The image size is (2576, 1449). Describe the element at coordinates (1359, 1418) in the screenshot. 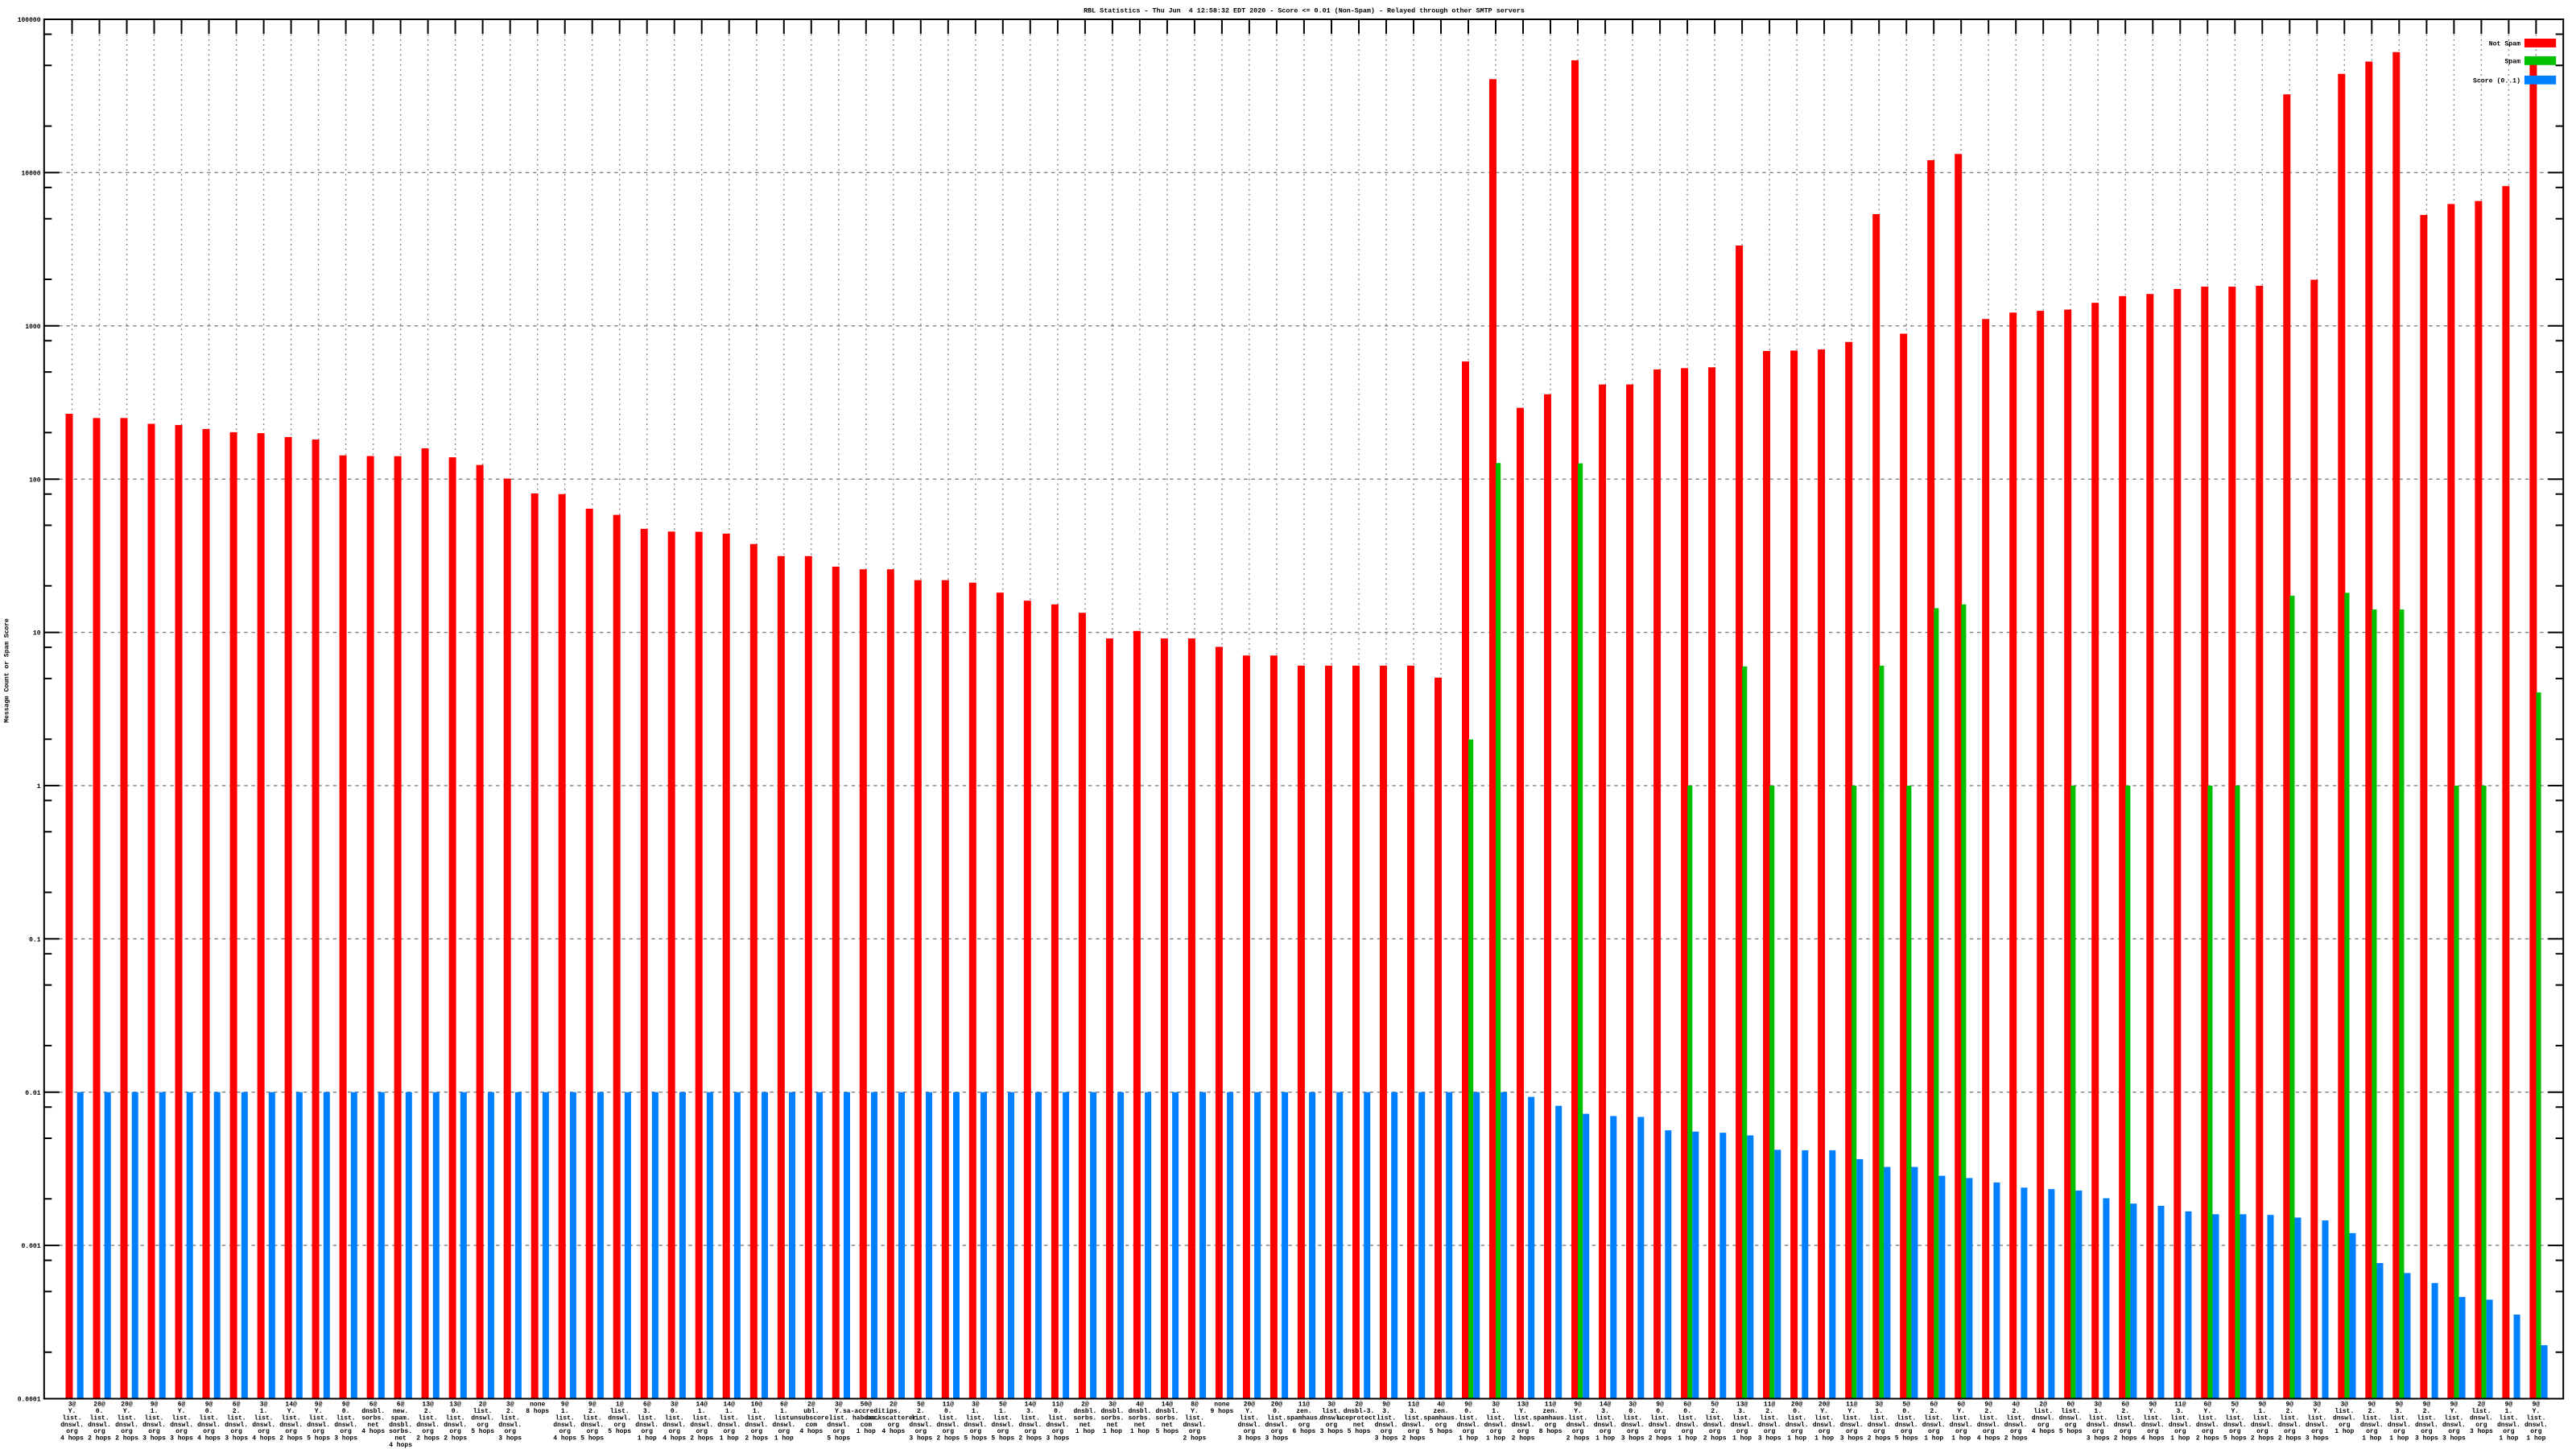

I see `svg-text: uceprotect.` at that location.